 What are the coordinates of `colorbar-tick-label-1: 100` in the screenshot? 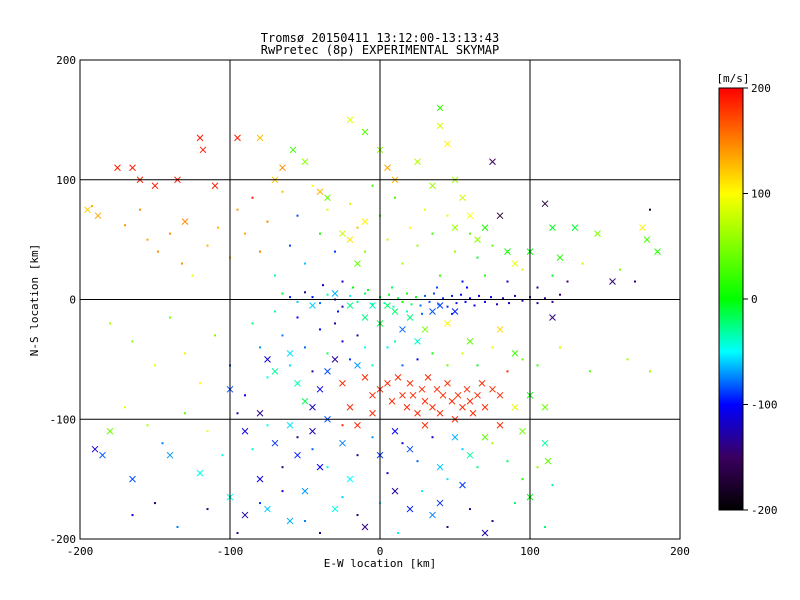 It's located at (761, 194).